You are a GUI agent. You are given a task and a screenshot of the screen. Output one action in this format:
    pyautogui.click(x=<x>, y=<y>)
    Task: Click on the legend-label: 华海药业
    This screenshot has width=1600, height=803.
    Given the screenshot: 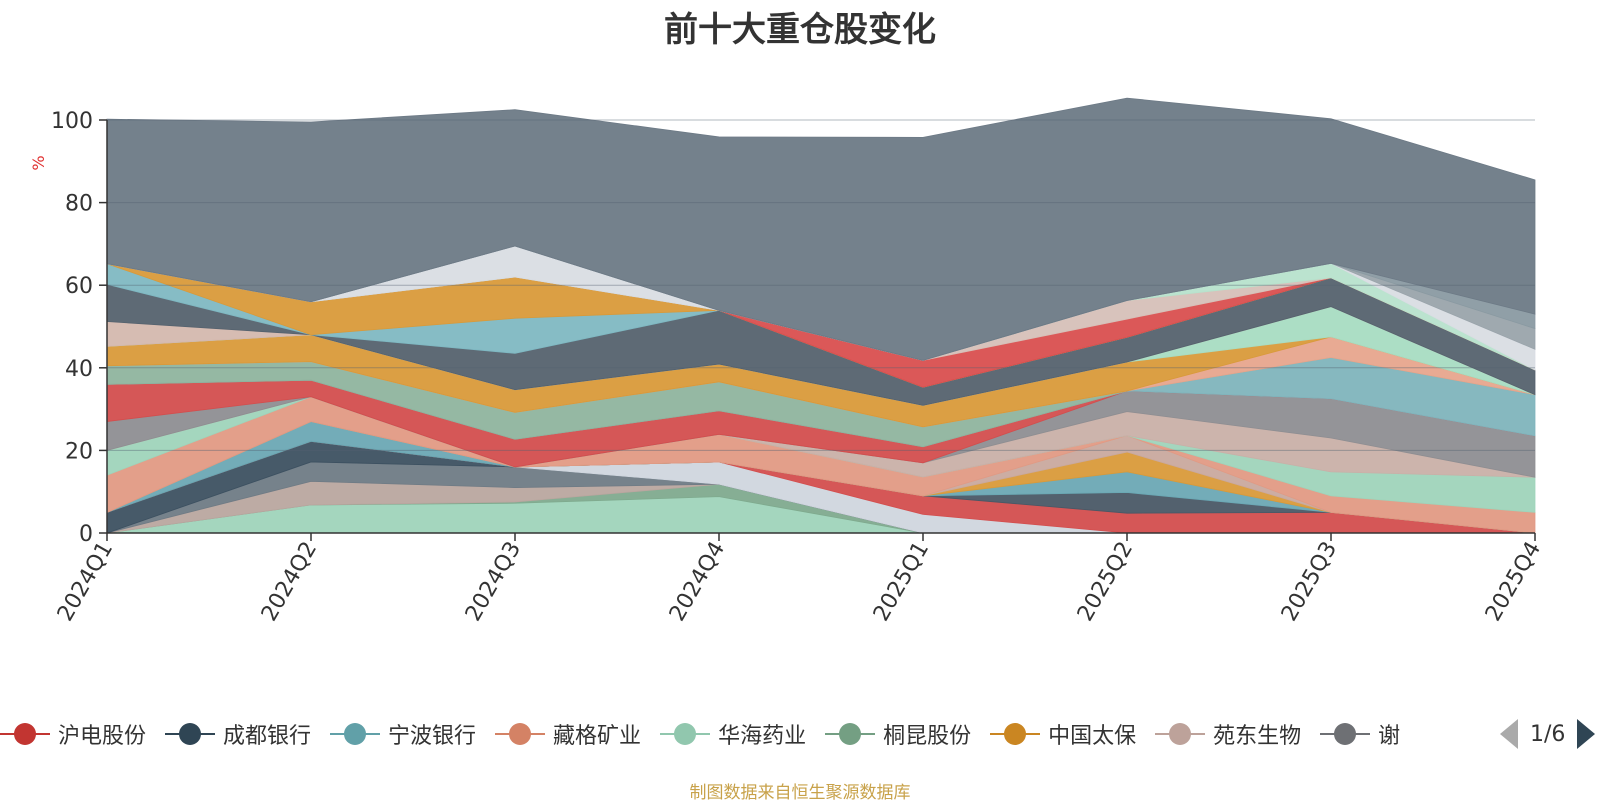 What is the action you would take?
    pyautogui.click(x=762, y=736)
    